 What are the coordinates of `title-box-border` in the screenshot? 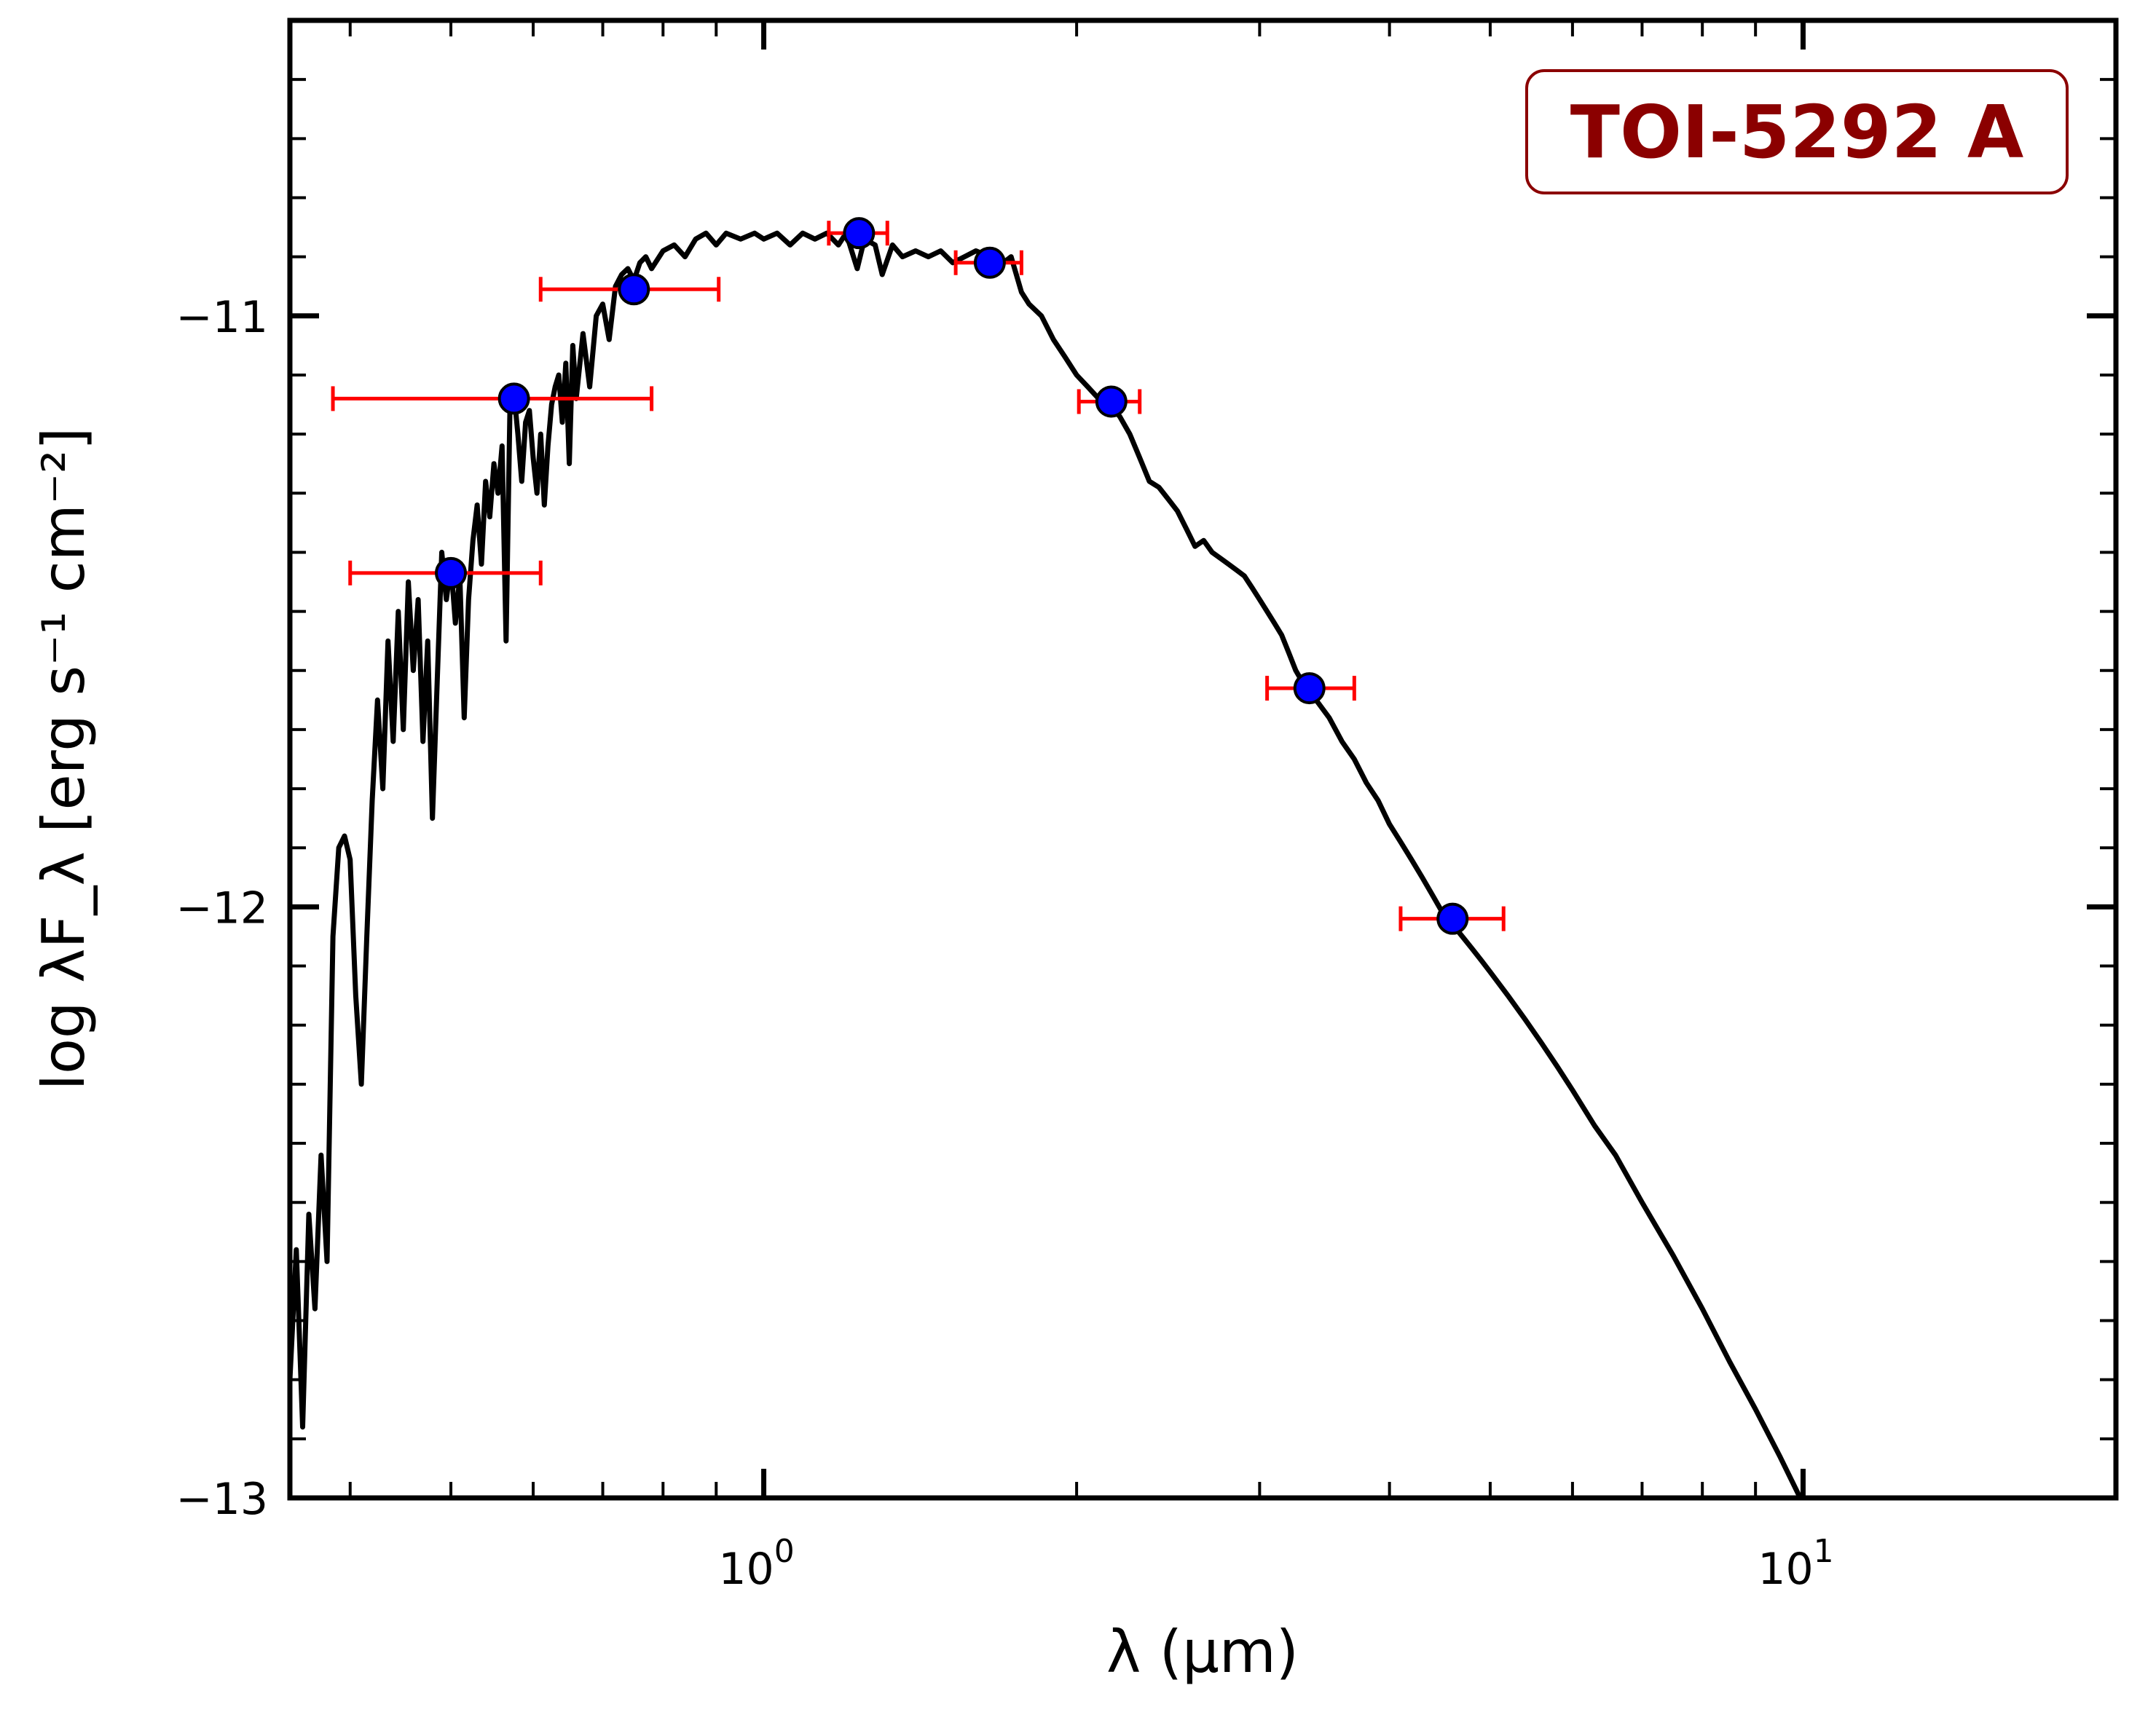 It's located at (1797, 132).